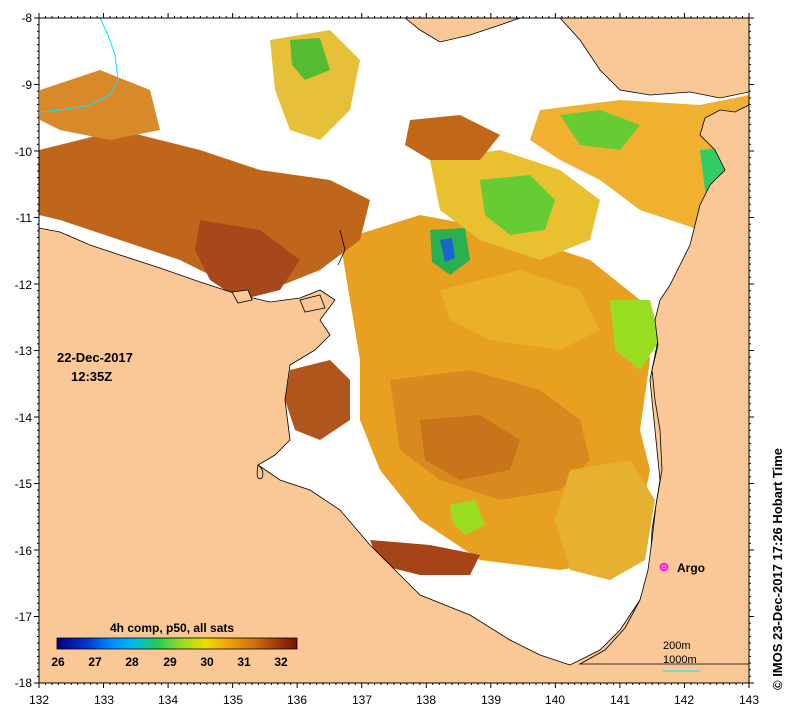  I want to click on lon-tick-label: 132, so click(39, 700).